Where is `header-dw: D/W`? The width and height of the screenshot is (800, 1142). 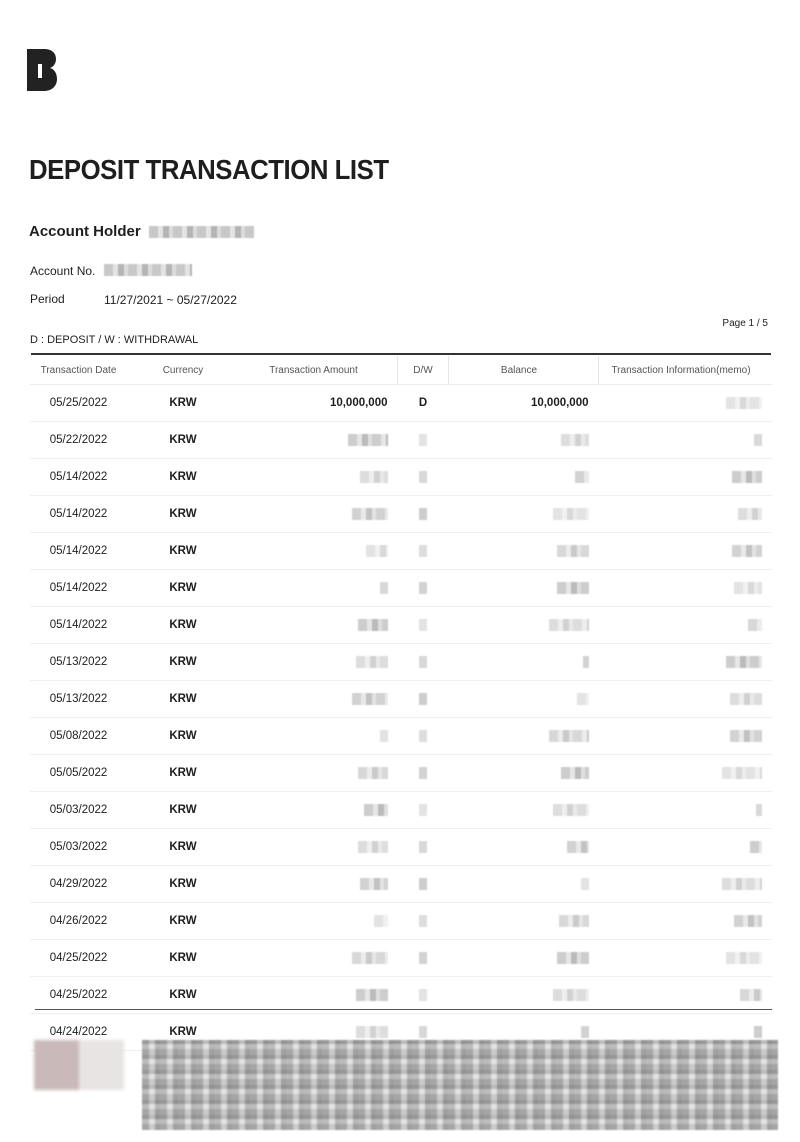 header-dw: D/W is located at coordinates (423, 370).